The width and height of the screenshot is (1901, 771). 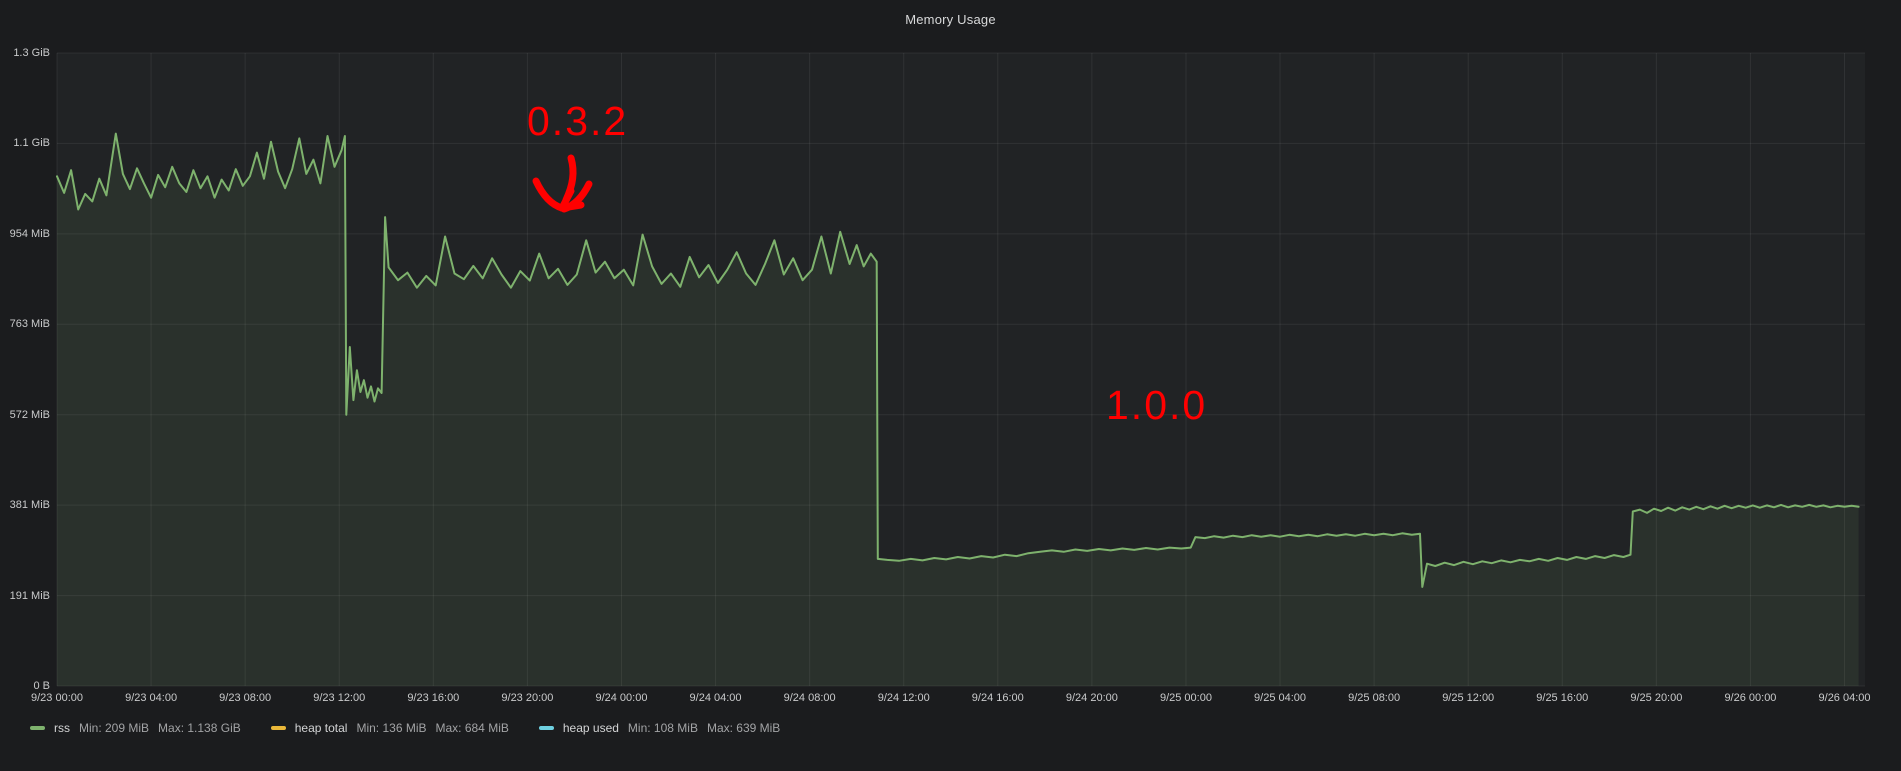 I want to click on x-axis-tick-label: 9/25 08:00, so click(x=1374, y=698).